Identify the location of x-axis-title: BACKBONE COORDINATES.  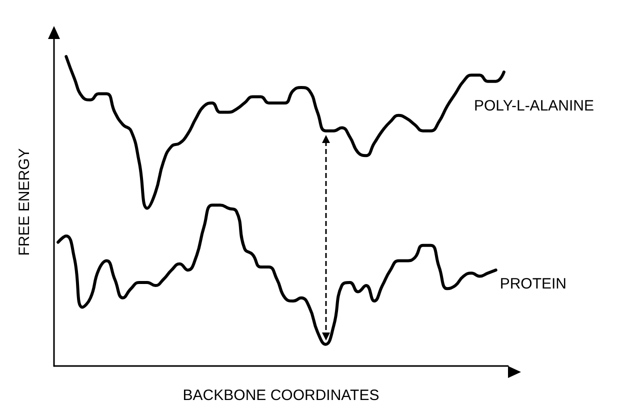
(281, 395).